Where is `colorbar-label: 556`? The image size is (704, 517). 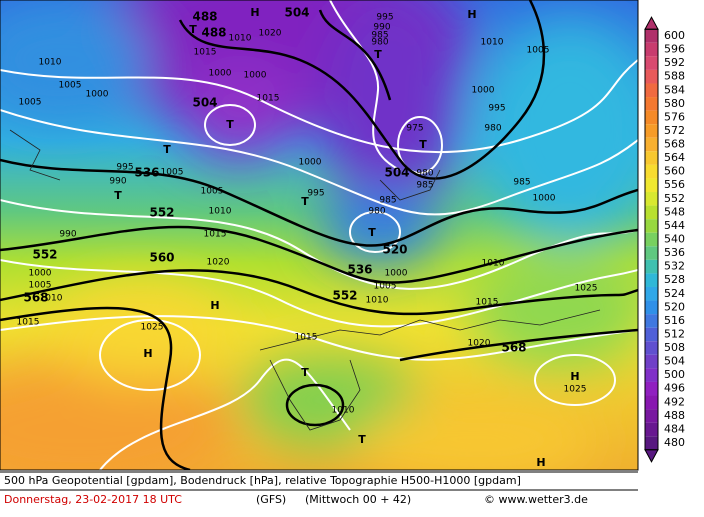
colorbar-label: 556 is located at coordinates (674, 184).